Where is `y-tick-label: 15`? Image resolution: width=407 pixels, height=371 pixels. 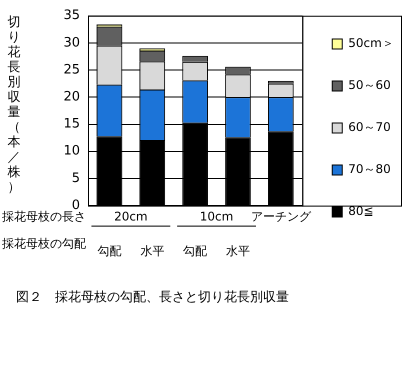
y-tick-label: 15 is located at coordinates (71, 124).